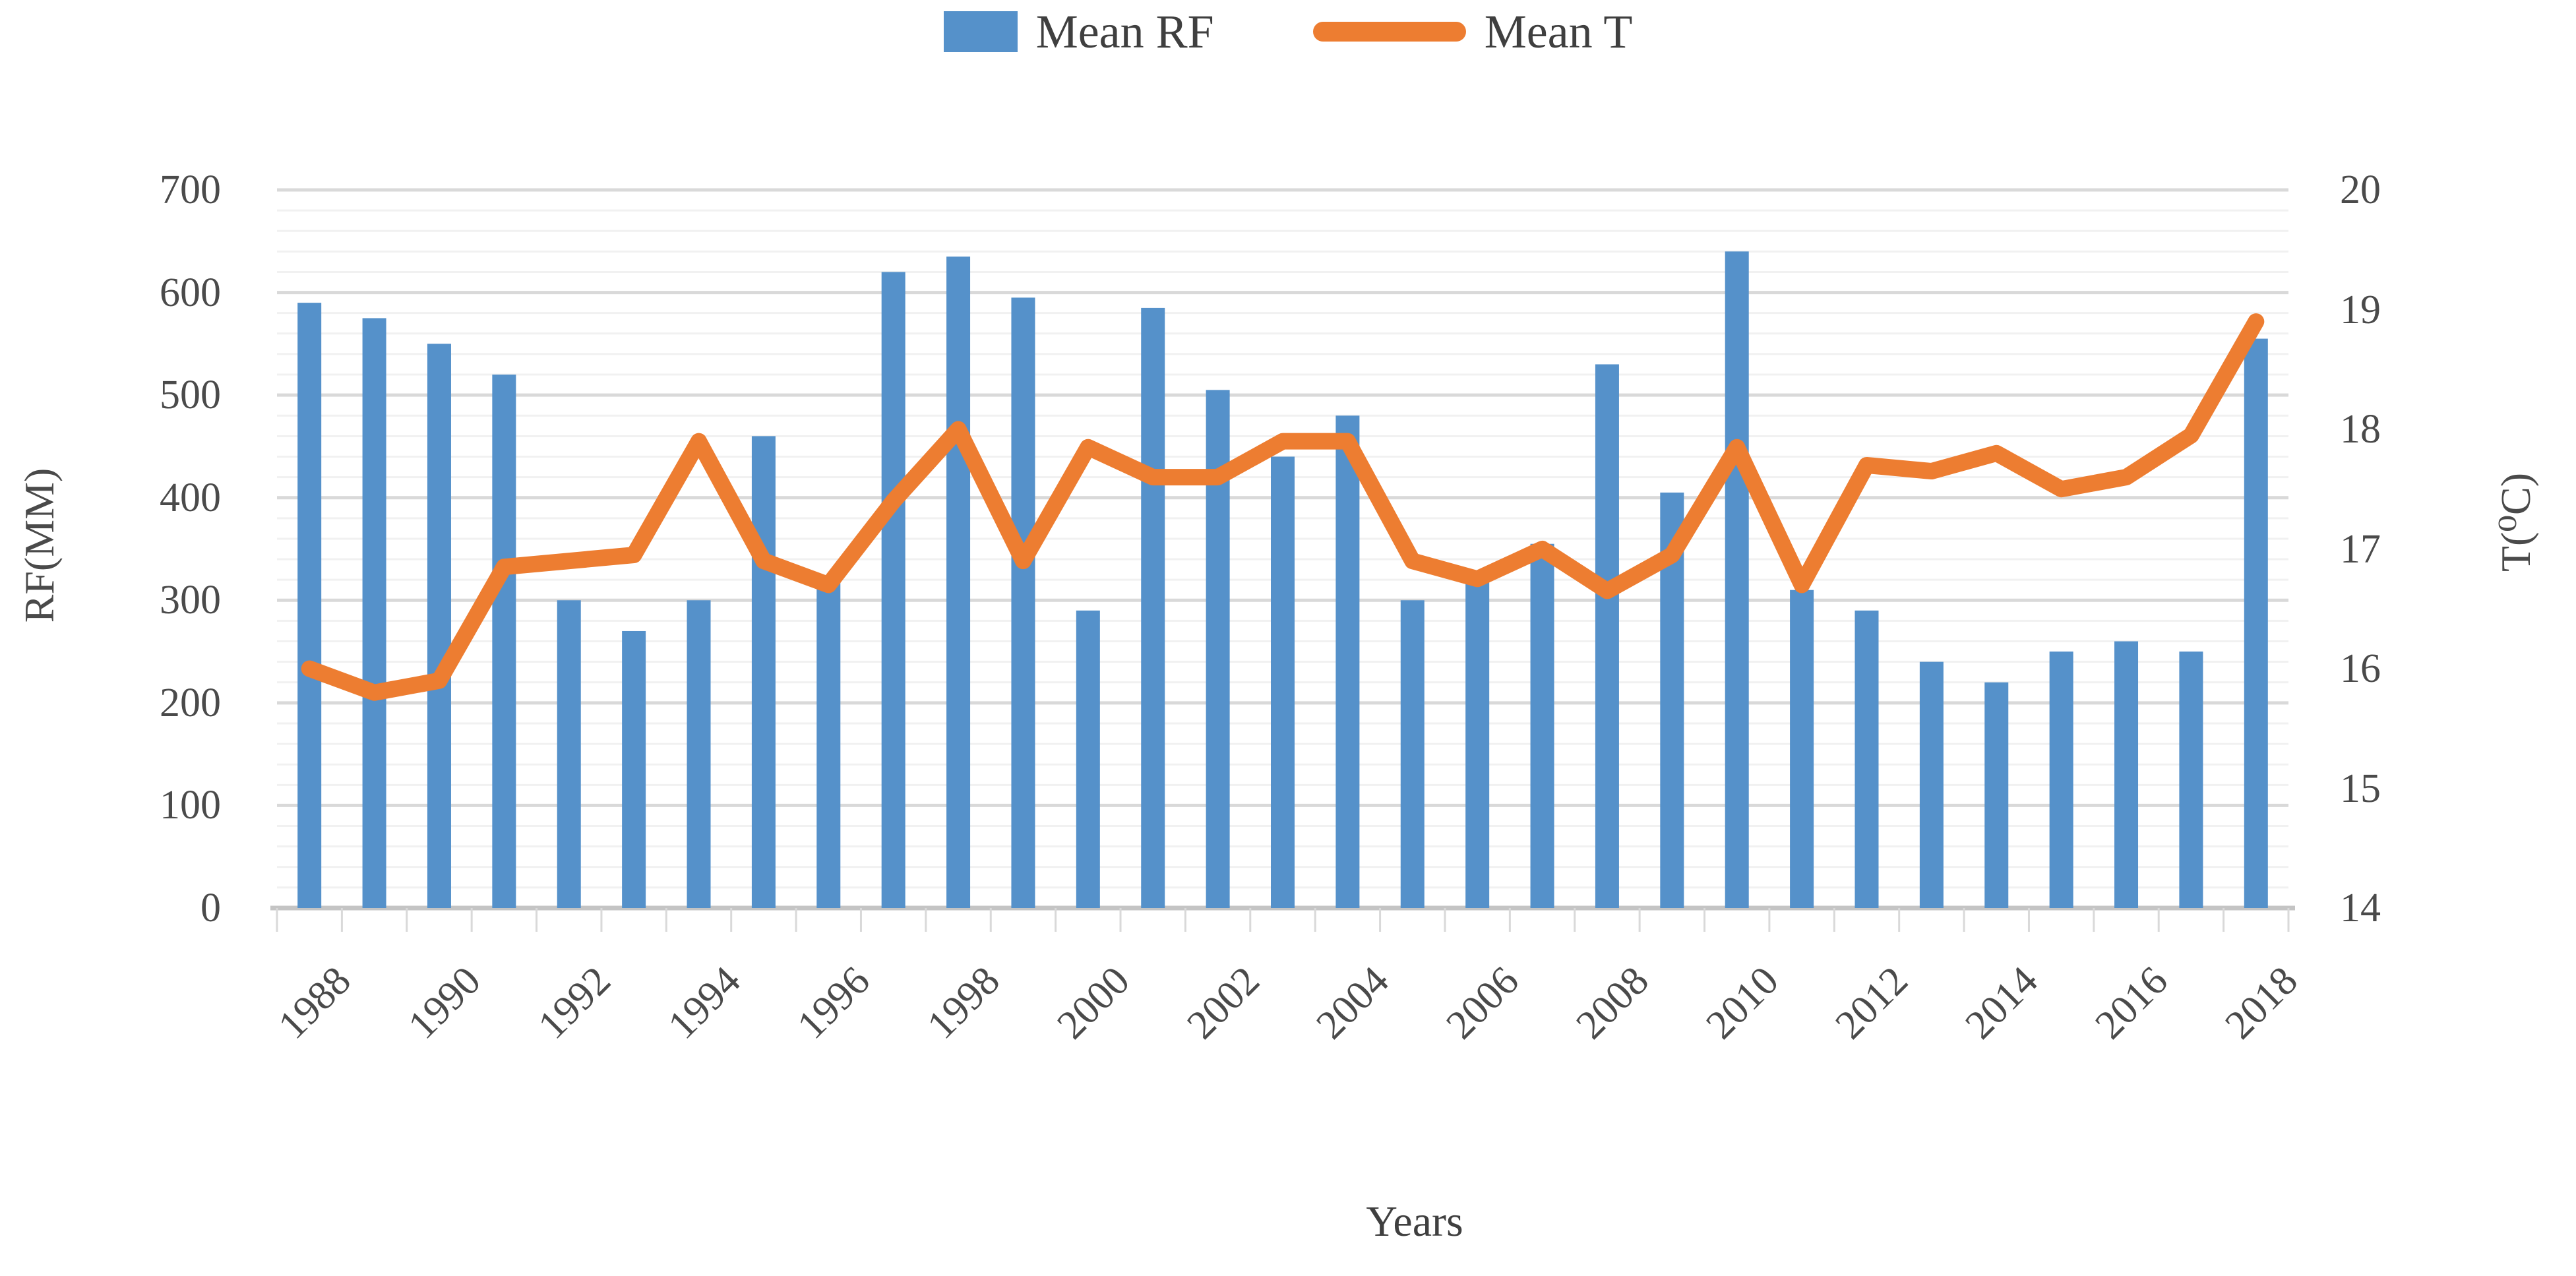 This screenshot has width=2576, height=1276. I want to click on y-right-tick-labels: 20 19 18 17 16 15 14, so click(2439, 638).